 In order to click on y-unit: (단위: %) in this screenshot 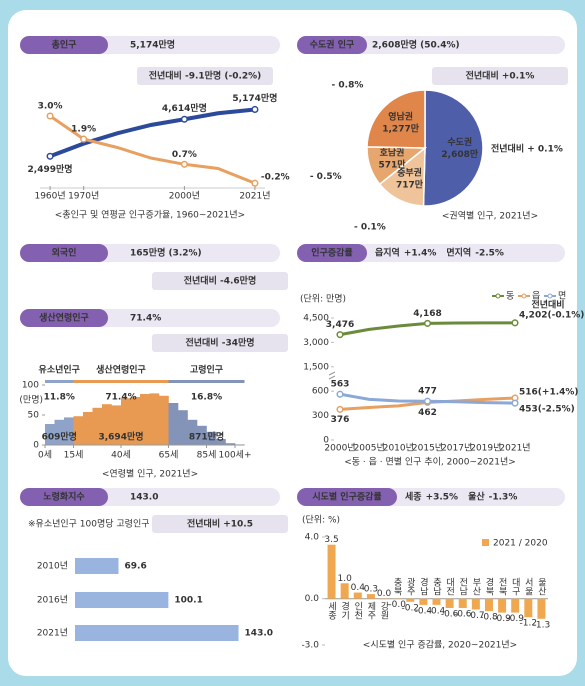, I will do `click(321, 520)`.